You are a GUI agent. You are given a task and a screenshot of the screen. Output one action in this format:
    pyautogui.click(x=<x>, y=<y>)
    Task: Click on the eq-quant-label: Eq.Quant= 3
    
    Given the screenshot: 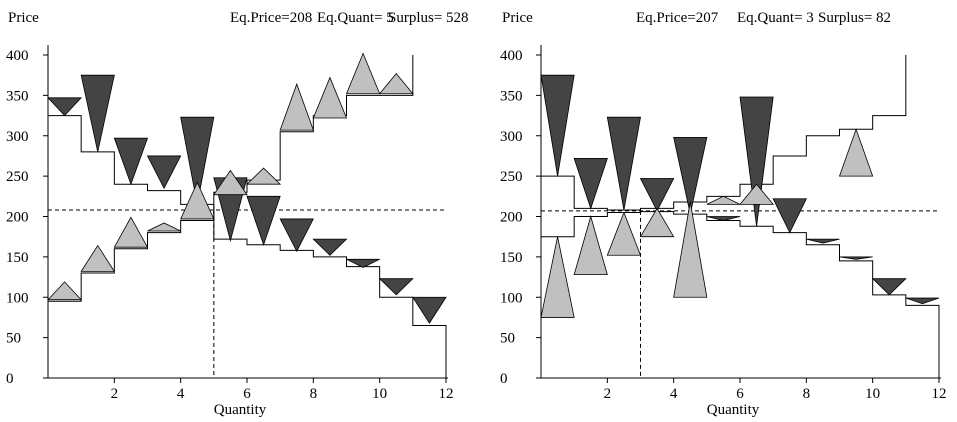 What is the action you would take?
    pyautogui.click(x=775, y=18)
    